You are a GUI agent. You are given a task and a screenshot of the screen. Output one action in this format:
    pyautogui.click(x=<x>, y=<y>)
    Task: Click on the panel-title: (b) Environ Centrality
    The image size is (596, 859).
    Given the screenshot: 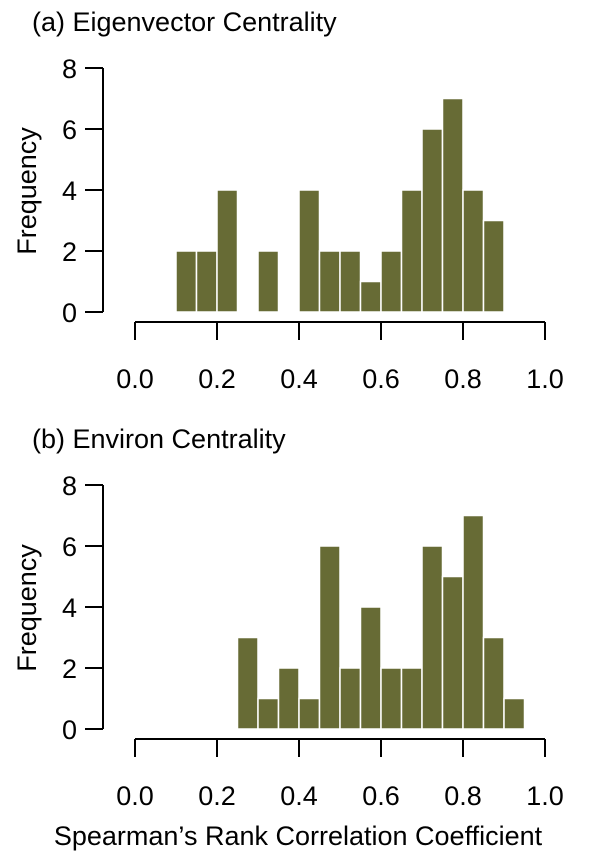 What is the action you would take?
    pyautogui.click(x=159, y=439)
    